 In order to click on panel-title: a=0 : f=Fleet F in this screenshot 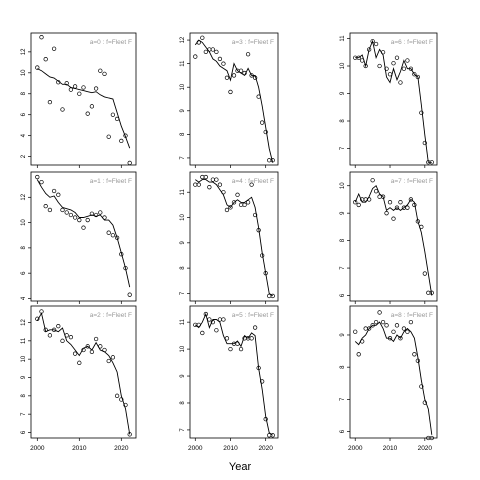, I will do `click(111, 42)`.